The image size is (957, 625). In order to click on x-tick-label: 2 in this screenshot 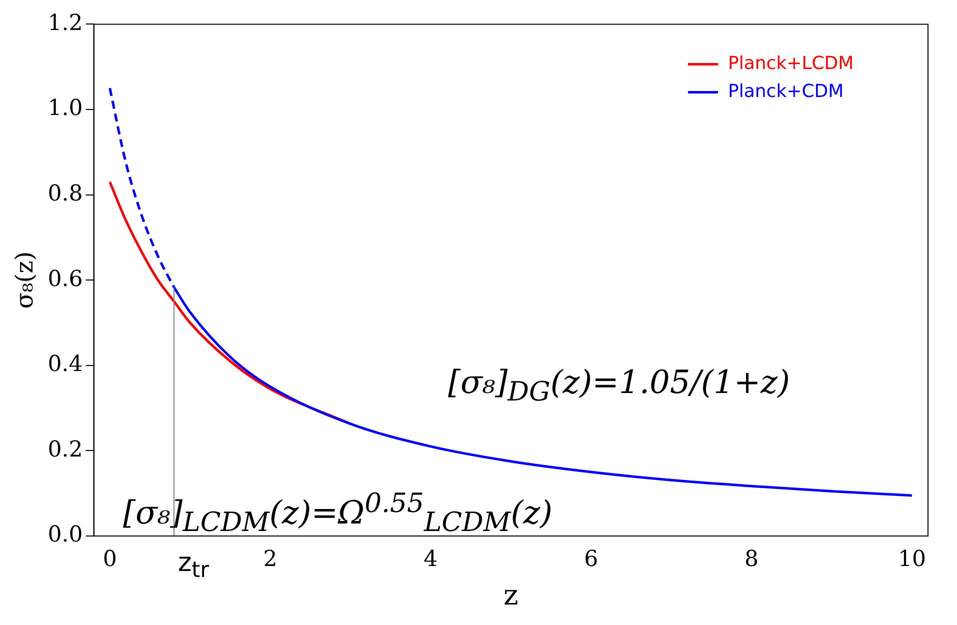, I will do `click(270, 559)`.